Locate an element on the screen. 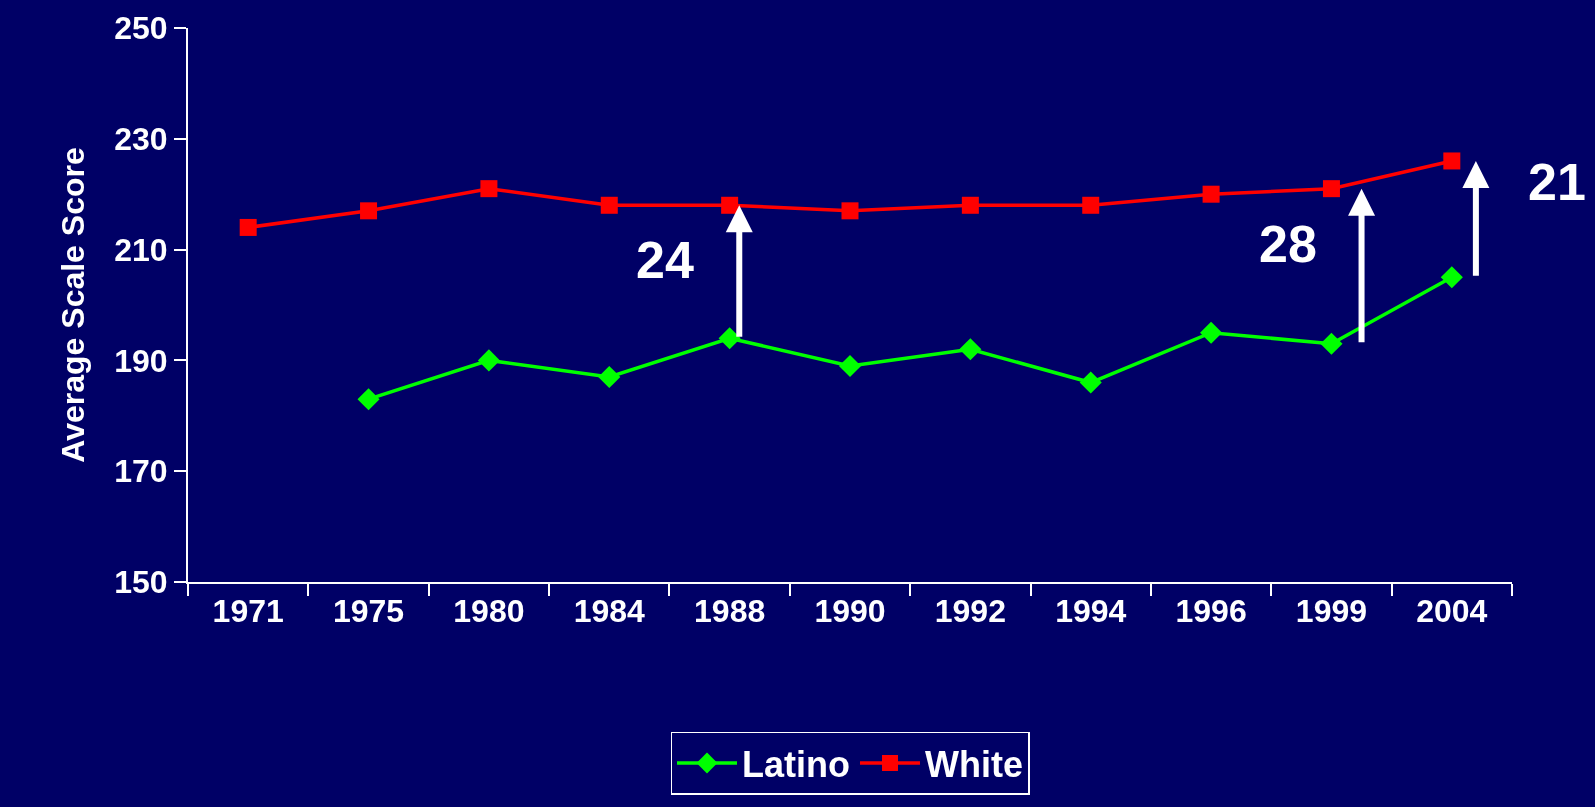 The image size is (1595, 807). x-tick-label: 1990 is located at coordinates (850, 611).